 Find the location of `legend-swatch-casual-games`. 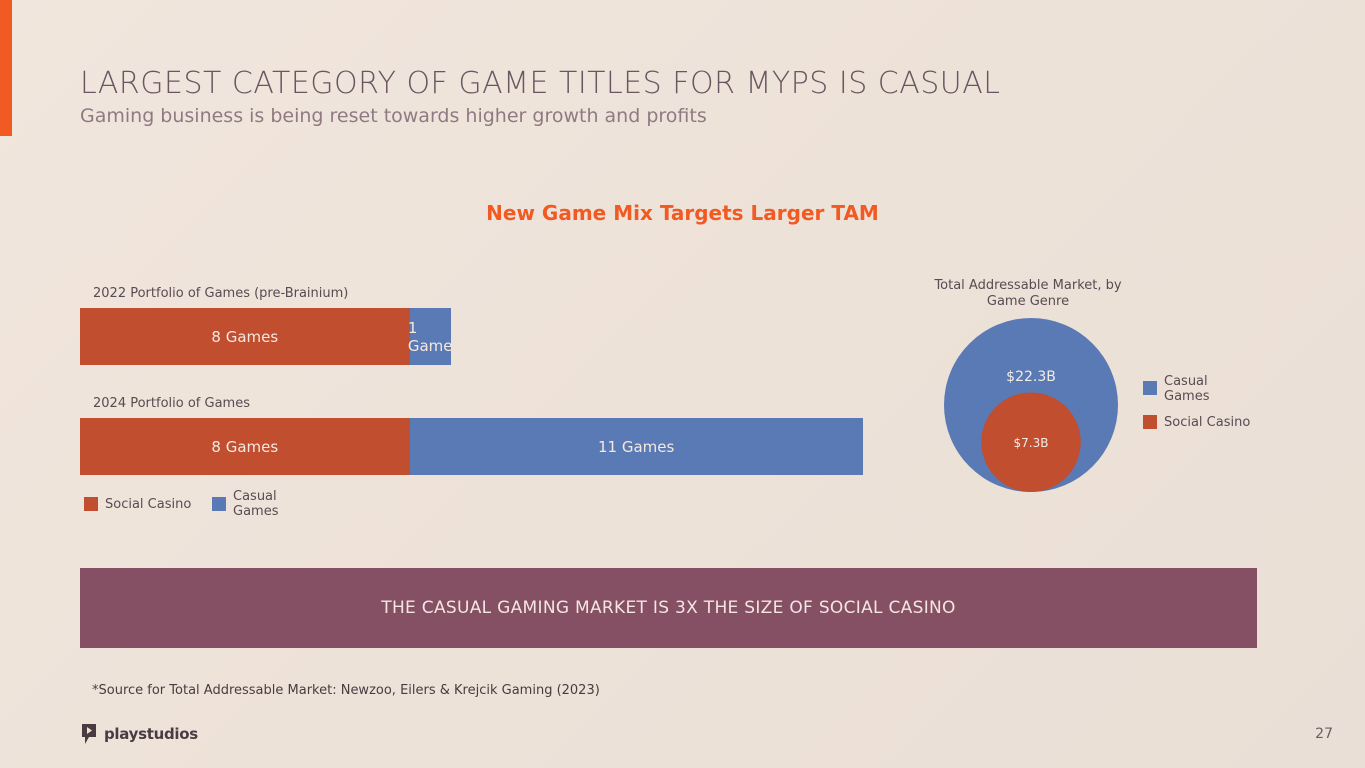

legend-swatch-casual-games is located at coordinates (219, 504).